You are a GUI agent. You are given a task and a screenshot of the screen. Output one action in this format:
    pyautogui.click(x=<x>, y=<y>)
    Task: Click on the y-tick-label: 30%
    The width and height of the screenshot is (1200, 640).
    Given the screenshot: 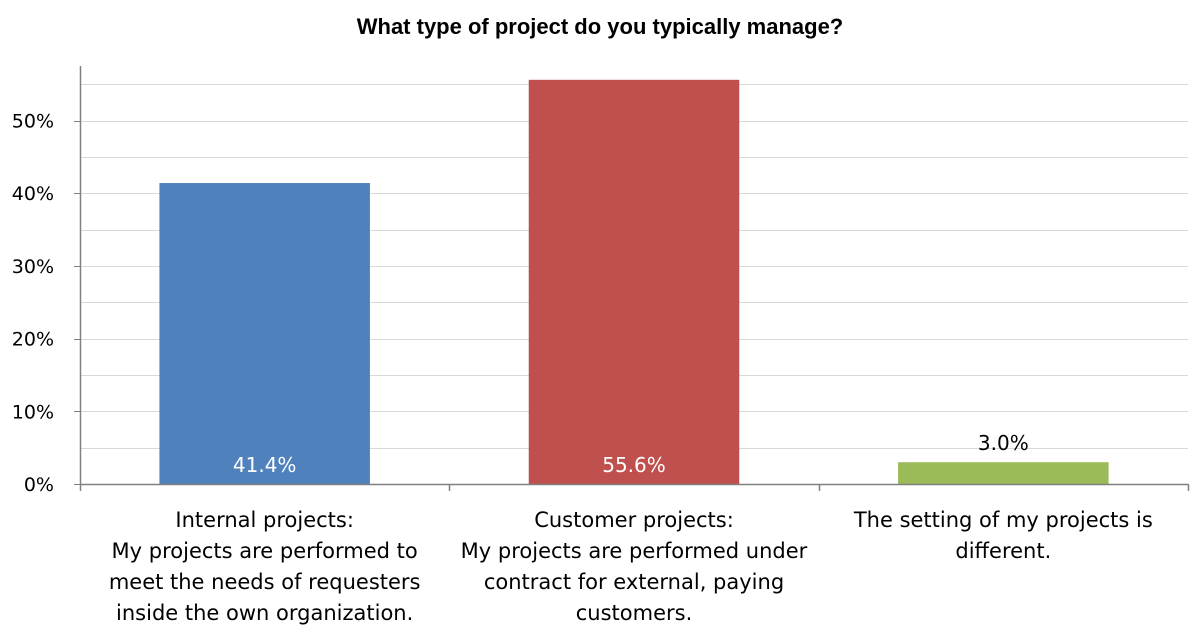 What is the action you would take?
    pyautogui.click(x=33, y=267)
    